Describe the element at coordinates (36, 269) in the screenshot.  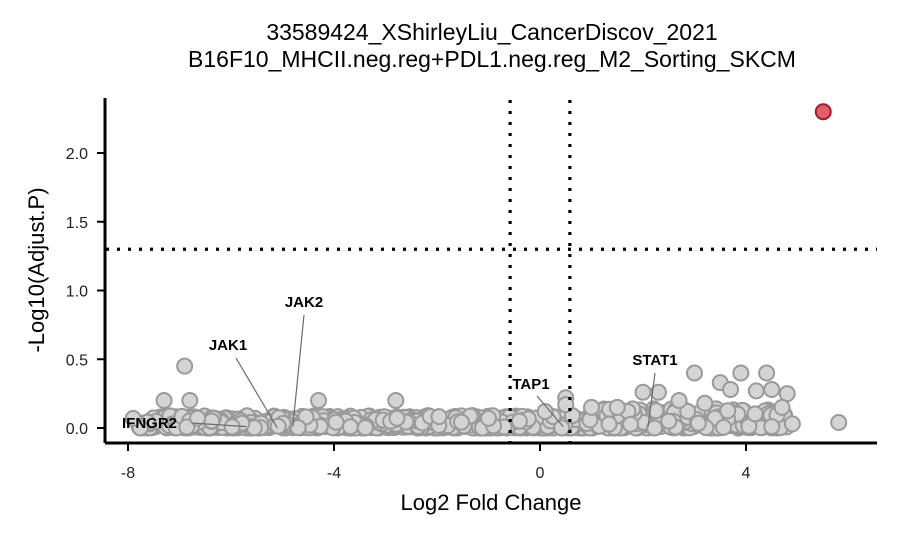
I see `y-axis-title: -Log10(Adjust.P)` at that location.